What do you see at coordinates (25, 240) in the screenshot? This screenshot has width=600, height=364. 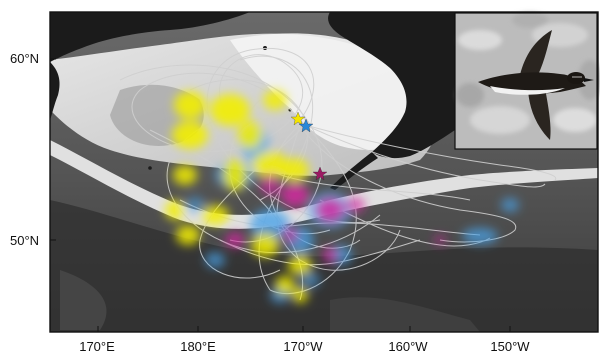 I see `lat-label-50n: 50°N` at bounding box center [25, 240].